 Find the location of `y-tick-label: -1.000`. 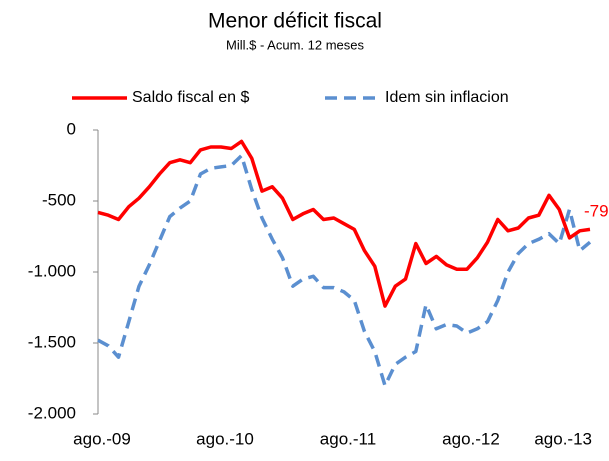

y-tick-label: -1.000 is located at coordinates (52, 270).